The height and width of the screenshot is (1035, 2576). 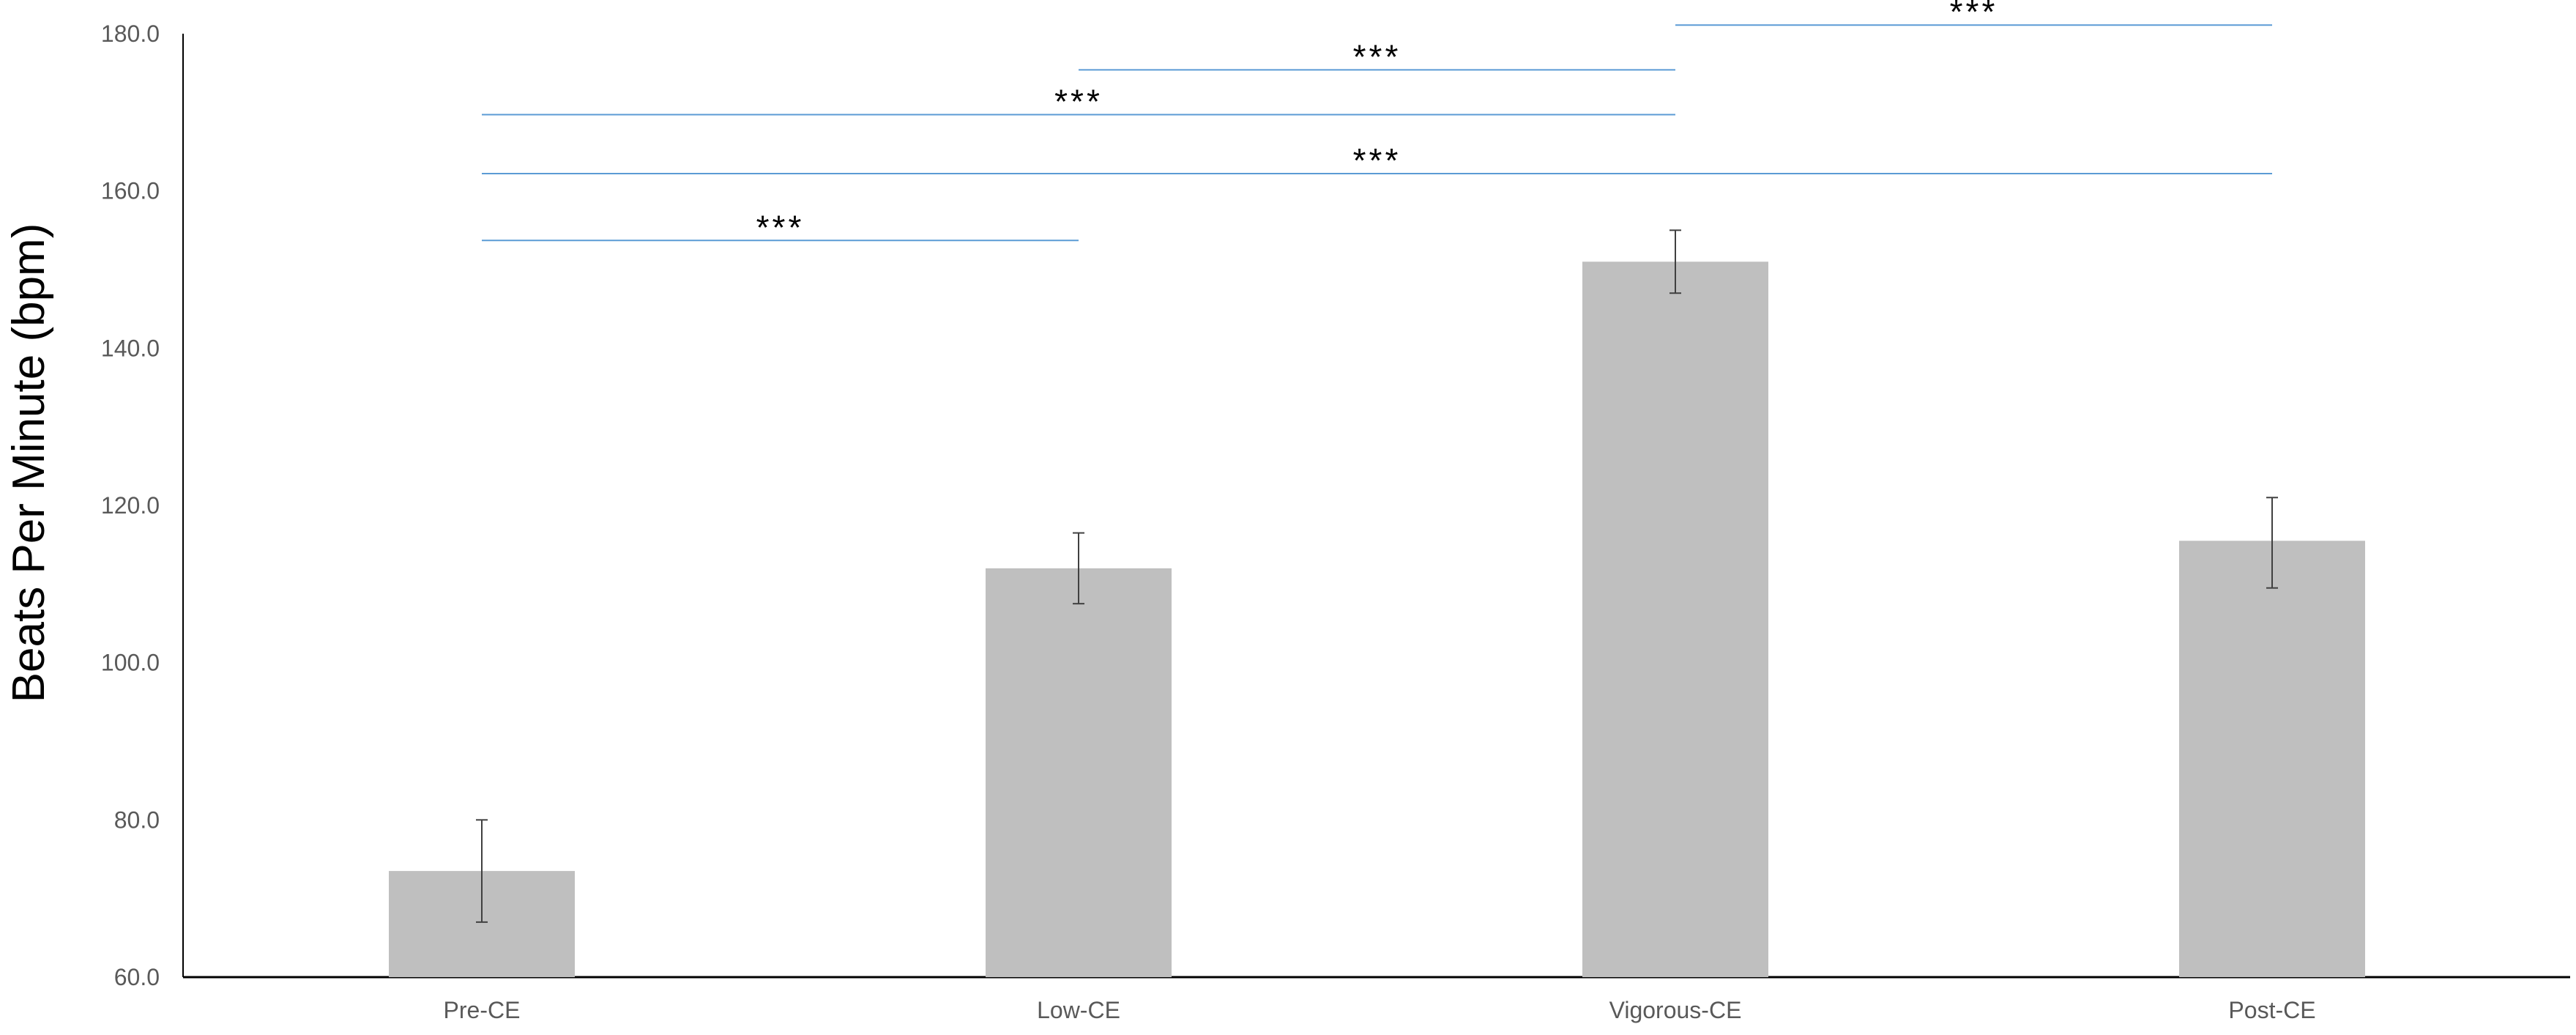 I want to click on y-tick-label: 180.0, so click(x=130, y=34).